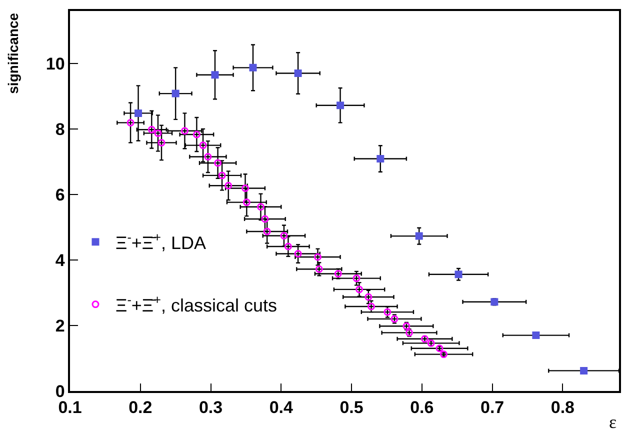 Image resolution: width=637 pixels, height=439 pixels. What do you see at coordinates (12, 53) in the screenshot?
I see `y-axis-title: significance` at bounding box center [12, 53].